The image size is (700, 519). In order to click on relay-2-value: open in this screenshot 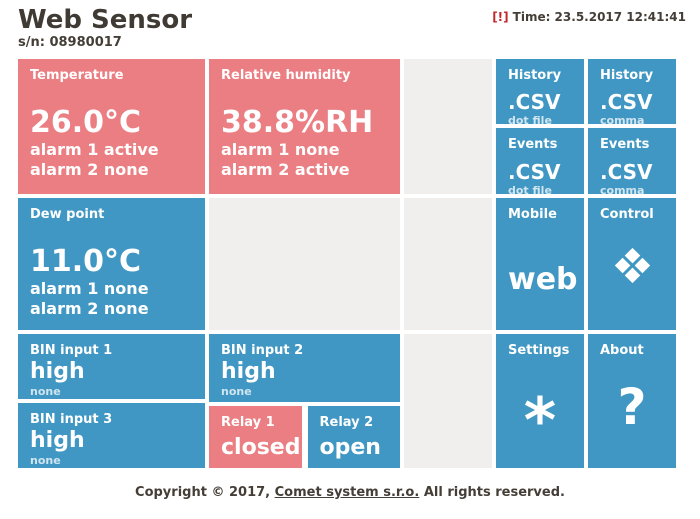, I will do `click(350, 447)`.